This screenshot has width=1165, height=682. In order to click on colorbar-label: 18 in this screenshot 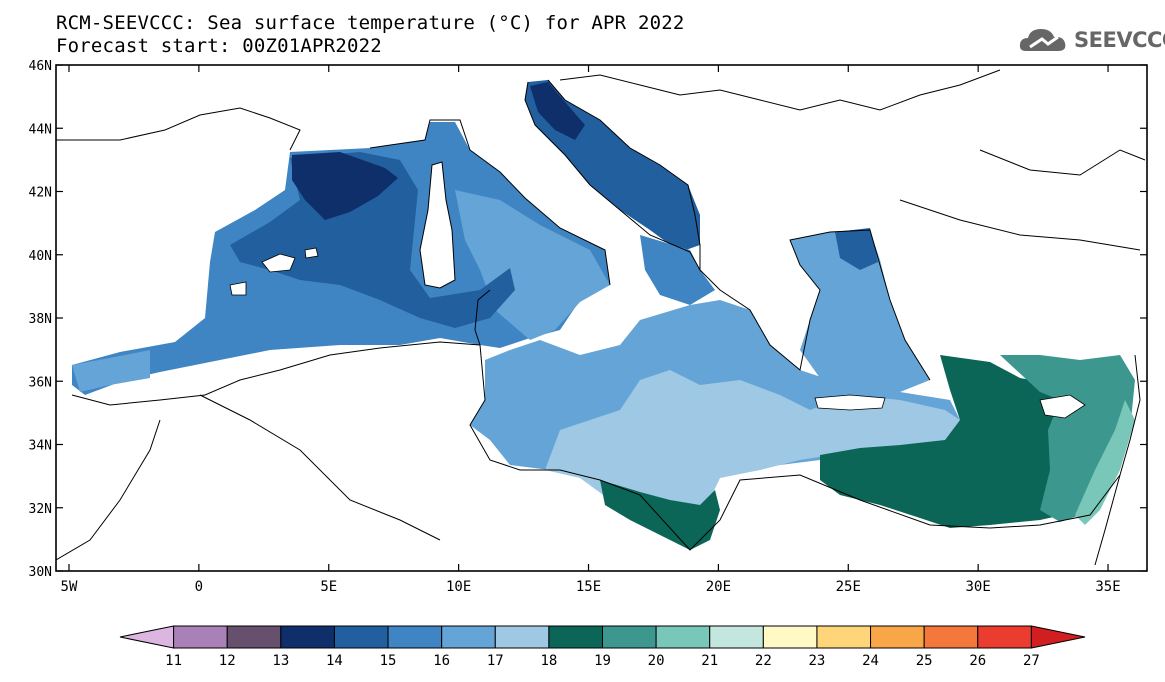, I will do `click(548, 661)`.